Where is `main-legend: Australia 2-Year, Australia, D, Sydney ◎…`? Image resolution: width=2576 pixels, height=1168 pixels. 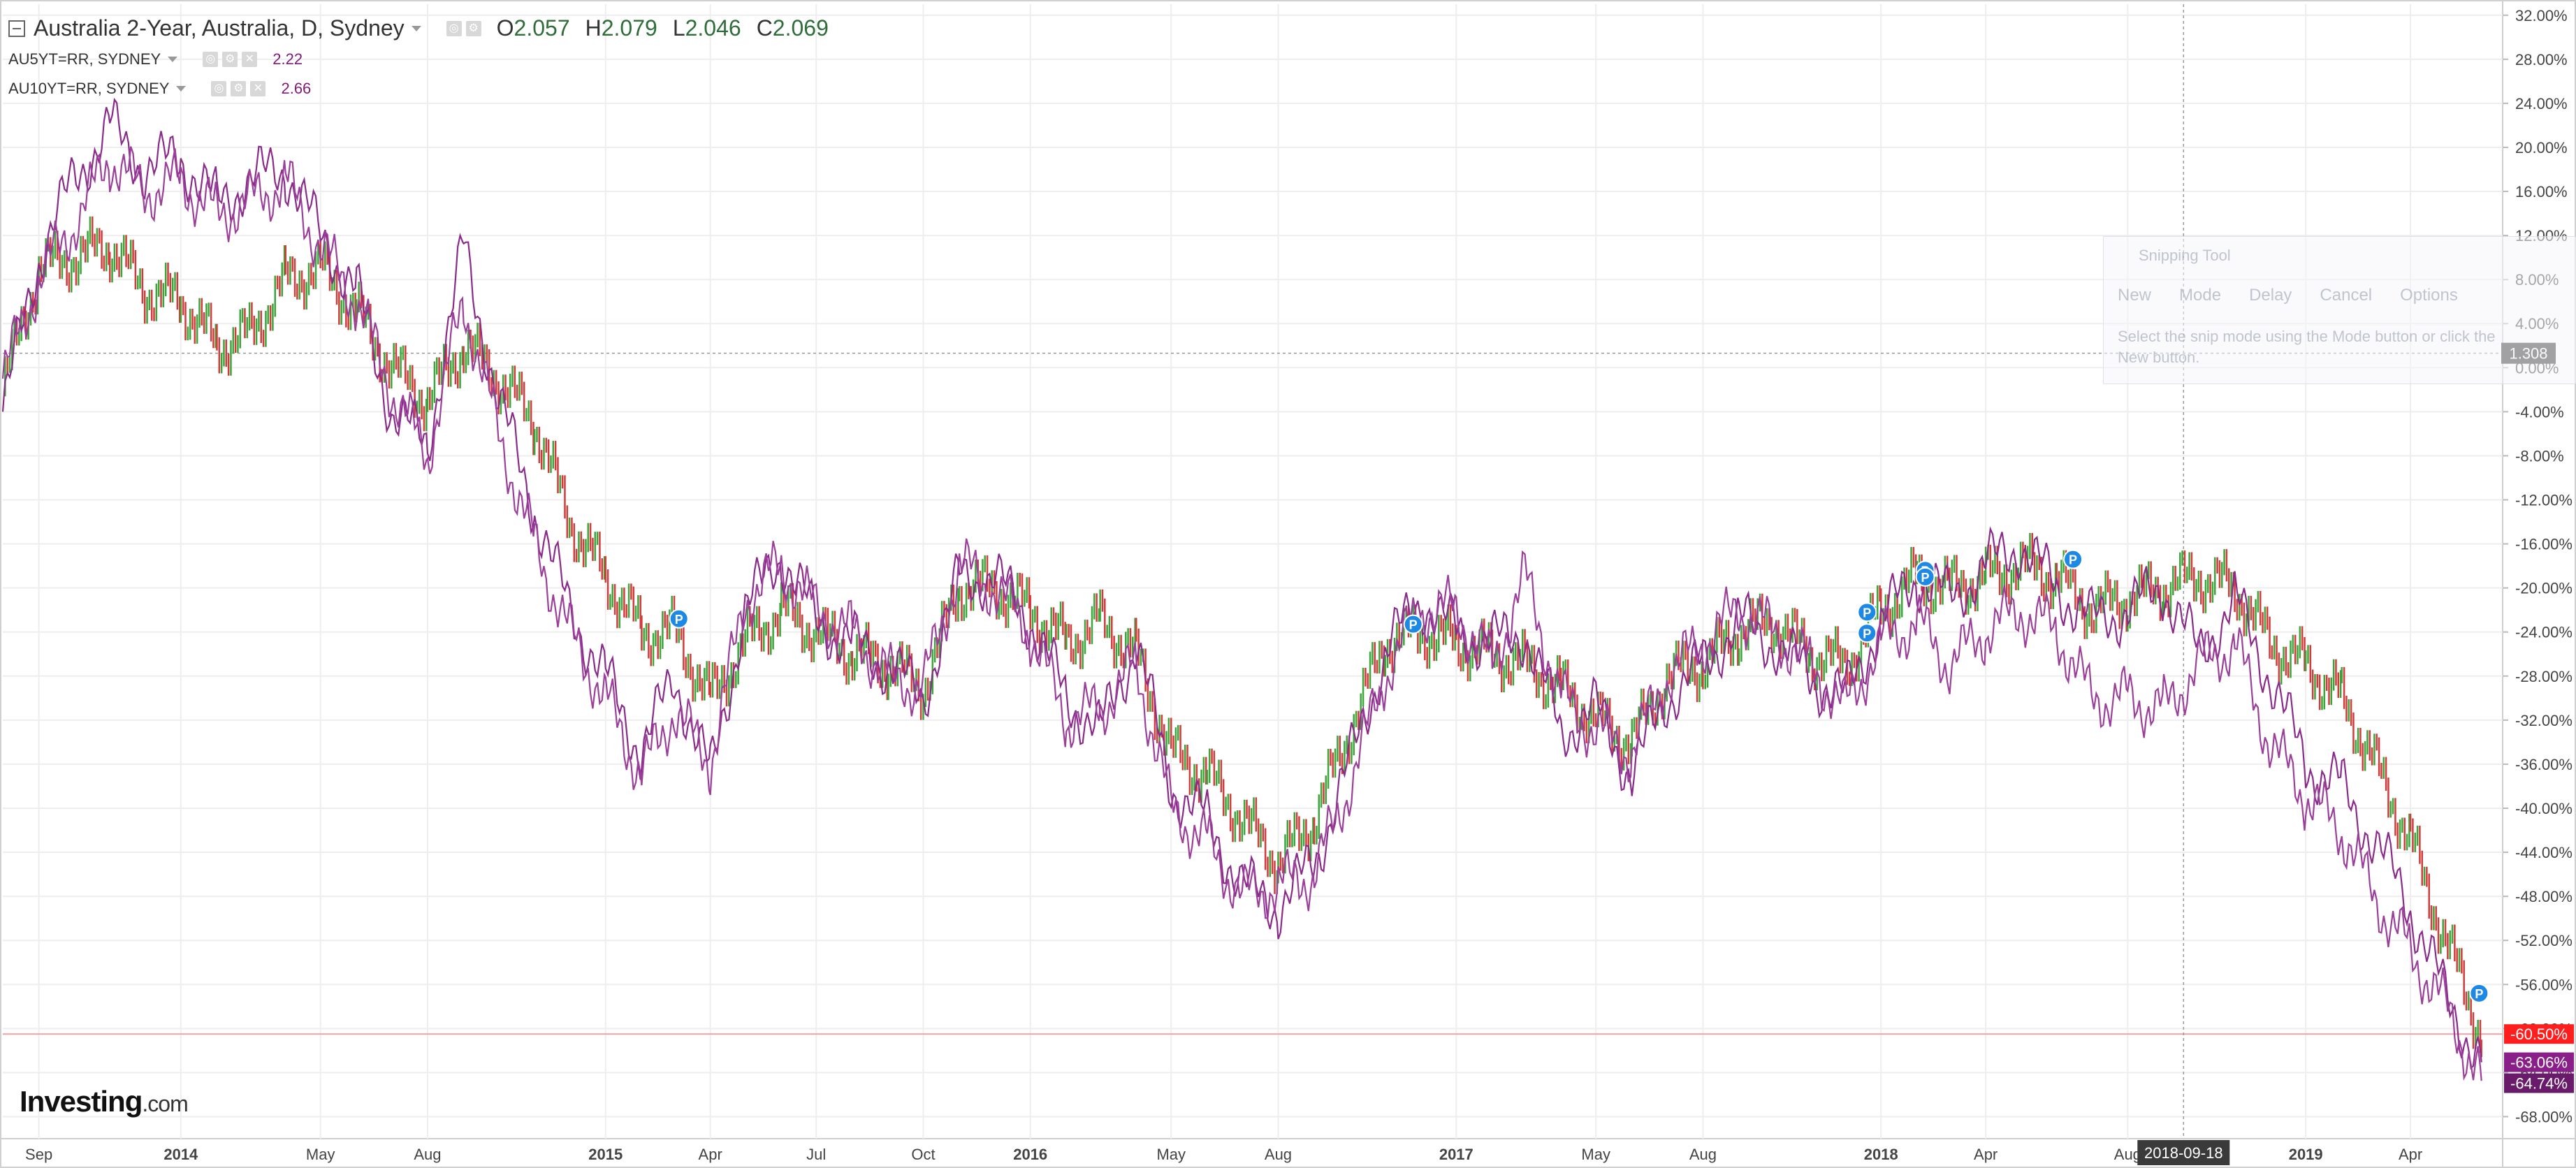 main-legend: Australia 2-Year, Australia, D, Sydney ◎… is located at coordinates (419, 28).